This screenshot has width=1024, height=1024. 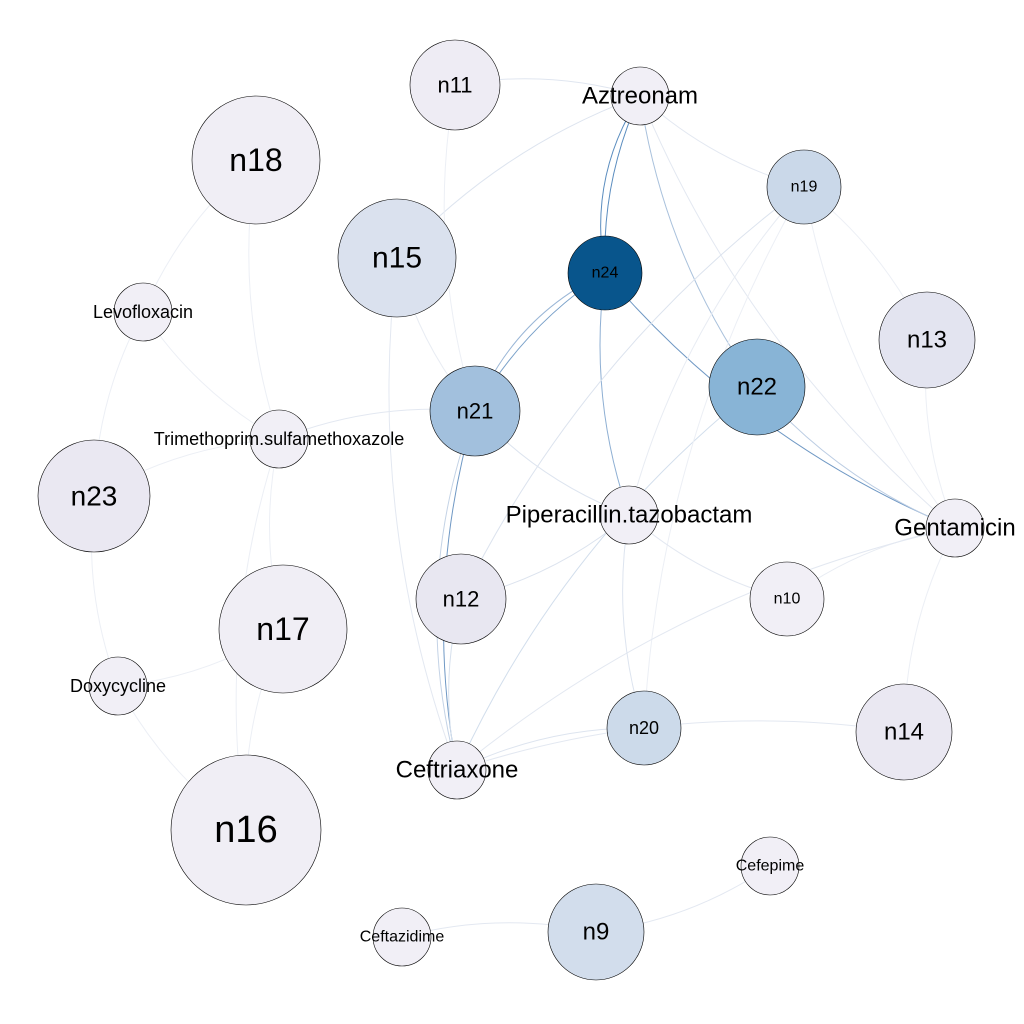 I want to click on edge-aztreonam-gentamicin, so click(x=797, y=312).